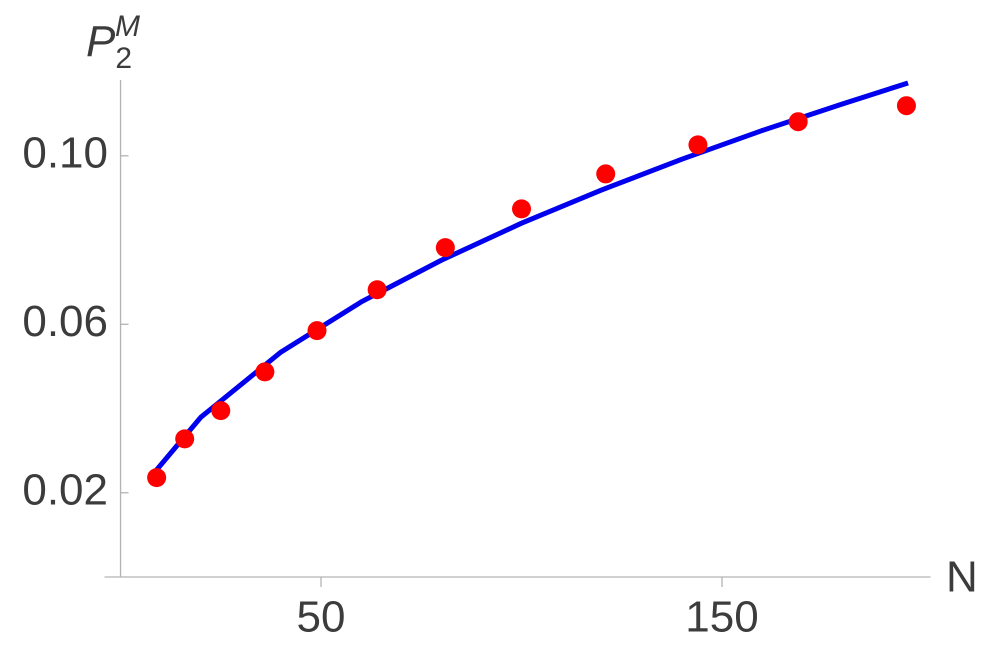  Describe the element at coordinates (65, 321) in the screenshot. I see `y-tick-label: 0.06` at that location.